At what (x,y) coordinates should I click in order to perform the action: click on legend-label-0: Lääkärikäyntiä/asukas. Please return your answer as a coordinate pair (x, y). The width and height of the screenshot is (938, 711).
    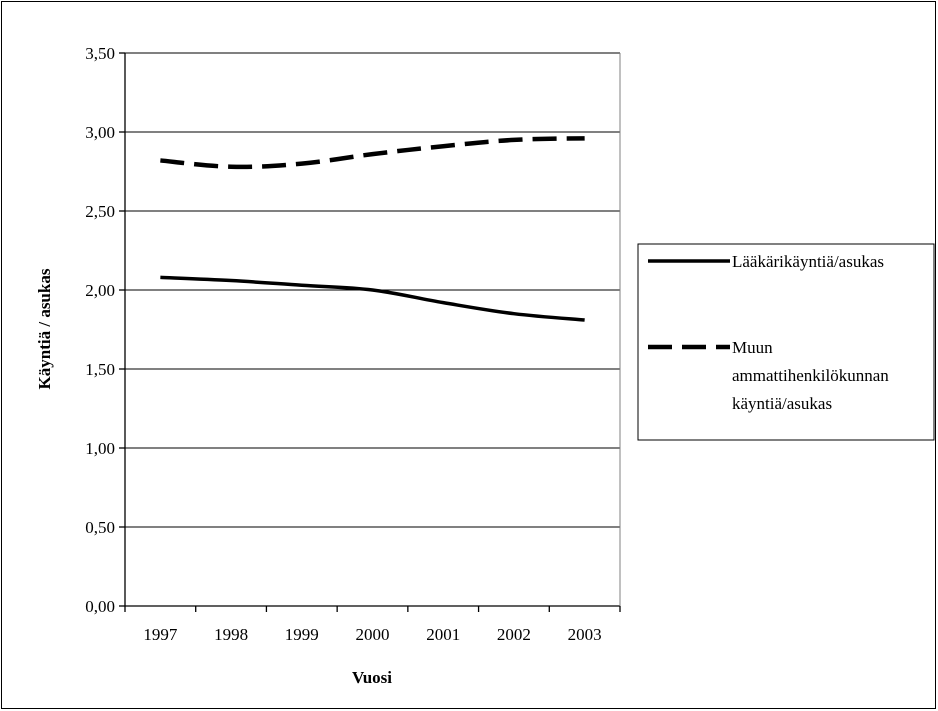
    Looking at the image, I should click on (808, 261).